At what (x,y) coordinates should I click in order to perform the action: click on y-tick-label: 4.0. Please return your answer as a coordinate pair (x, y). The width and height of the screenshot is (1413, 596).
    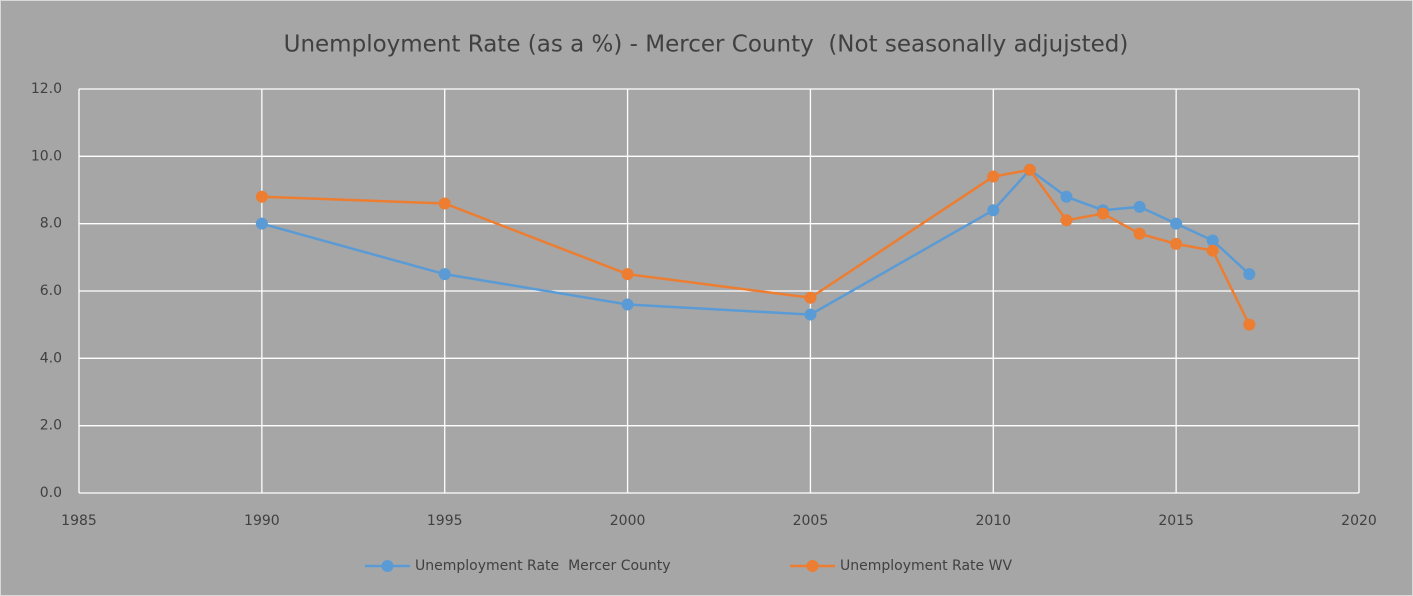
    Looking at the image, I should click on (51, 358).